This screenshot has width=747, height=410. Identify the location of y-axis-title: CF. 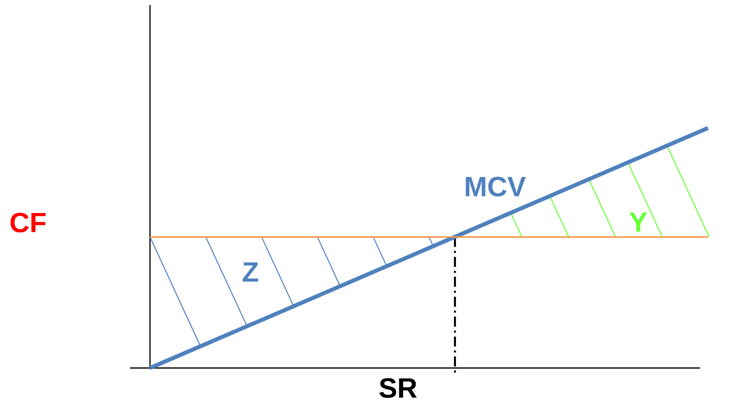
(28, 222).